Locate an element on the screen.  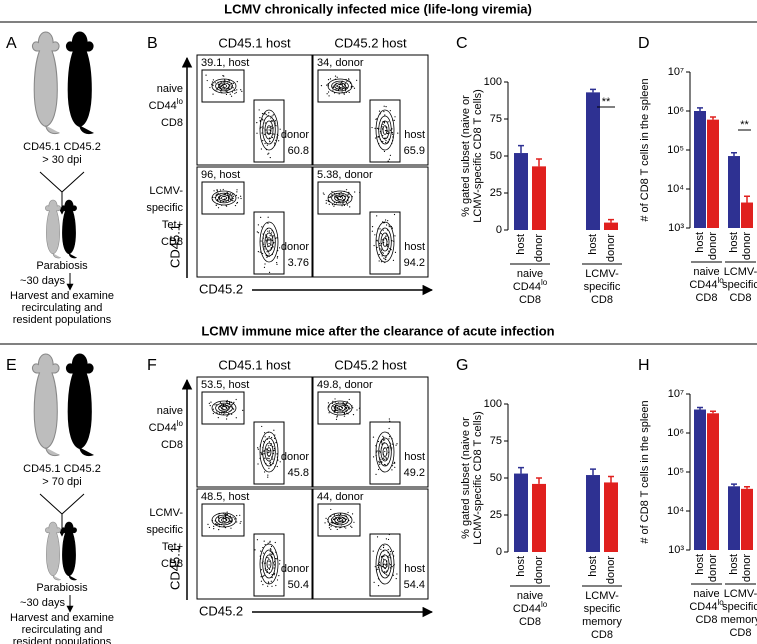
y-tick-label: 10⁵ is located at coordinates (675, 150).